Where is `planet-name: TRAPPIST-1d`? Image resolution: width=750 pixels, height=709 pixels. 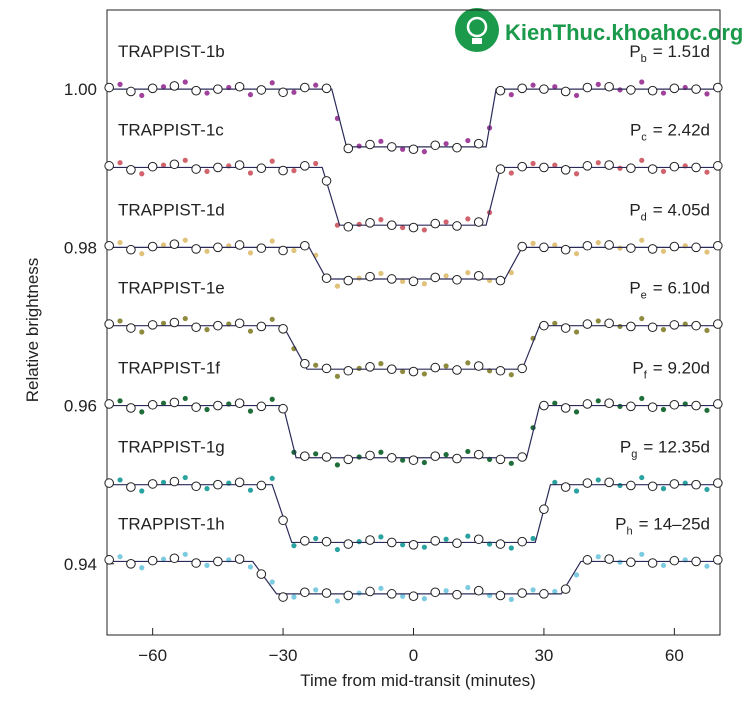 planet-name: TRAPPIST-1d is located at coordinates (171, 209).